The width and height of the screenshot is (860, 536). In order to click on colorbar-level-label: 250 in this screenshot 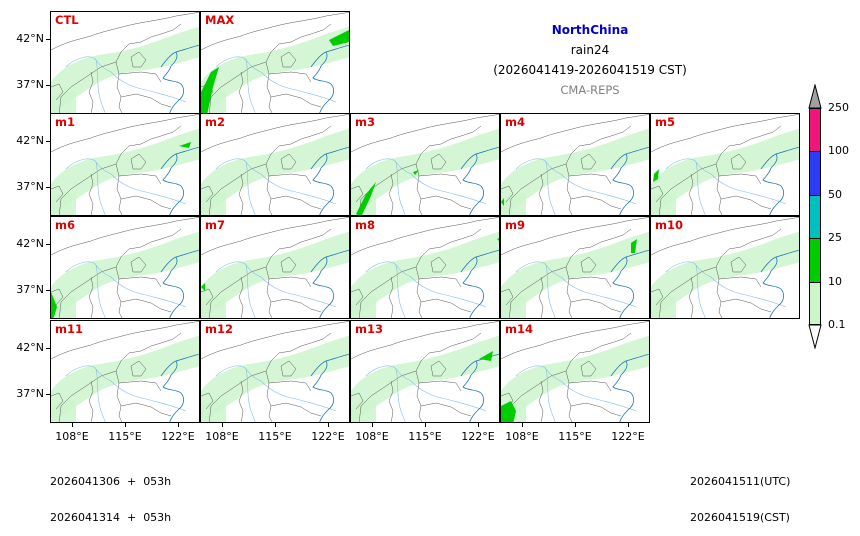, I will do `click(838, 107)`.